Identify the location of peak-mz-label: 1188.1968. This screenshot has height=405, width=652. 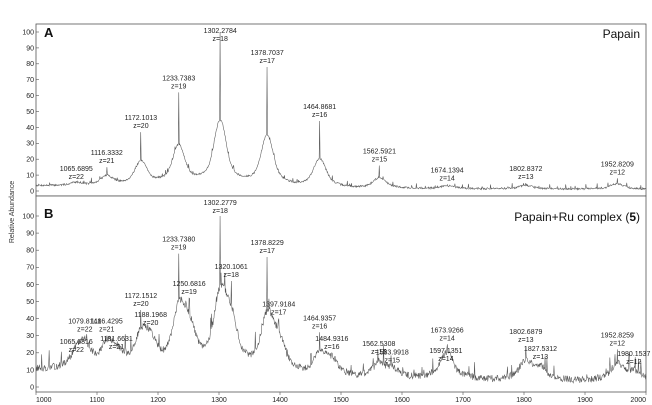
(150, 315).